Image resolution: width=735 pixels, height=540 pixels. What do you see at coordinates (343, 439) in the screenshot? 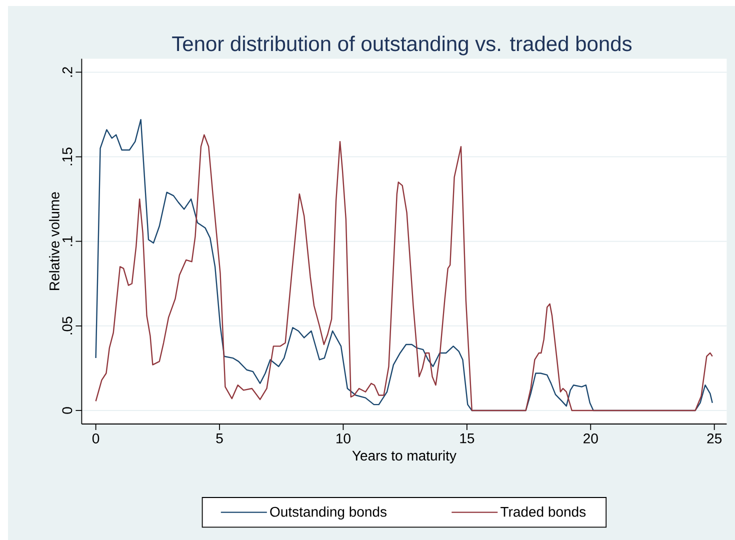
I see `x-tick-label: 10` at bounding box center [343, 439].